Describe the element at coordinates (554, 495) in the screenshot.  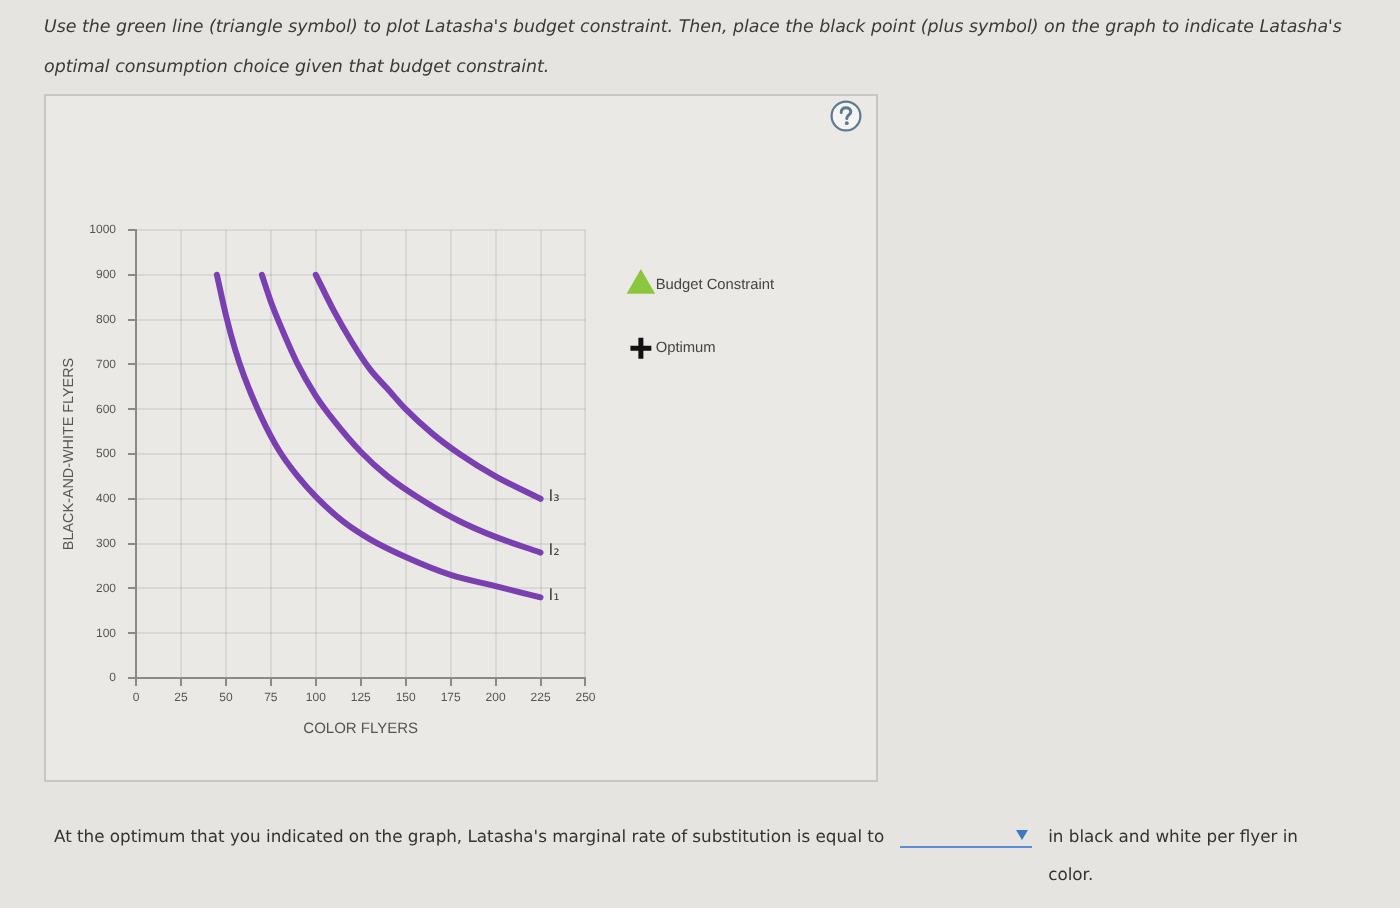
I see `series-label: I₃` at that location.